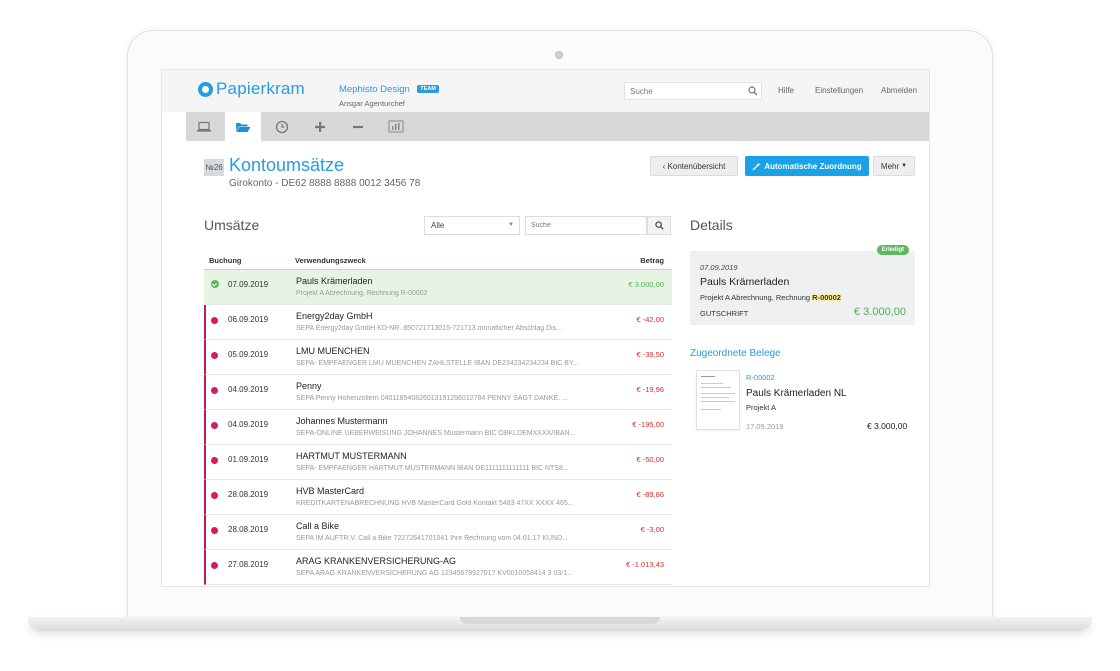  What do you see at coordinates (650, 354) in the screenshot?
I see `row-amount: € -39,50` at bounding box center [650, 354].